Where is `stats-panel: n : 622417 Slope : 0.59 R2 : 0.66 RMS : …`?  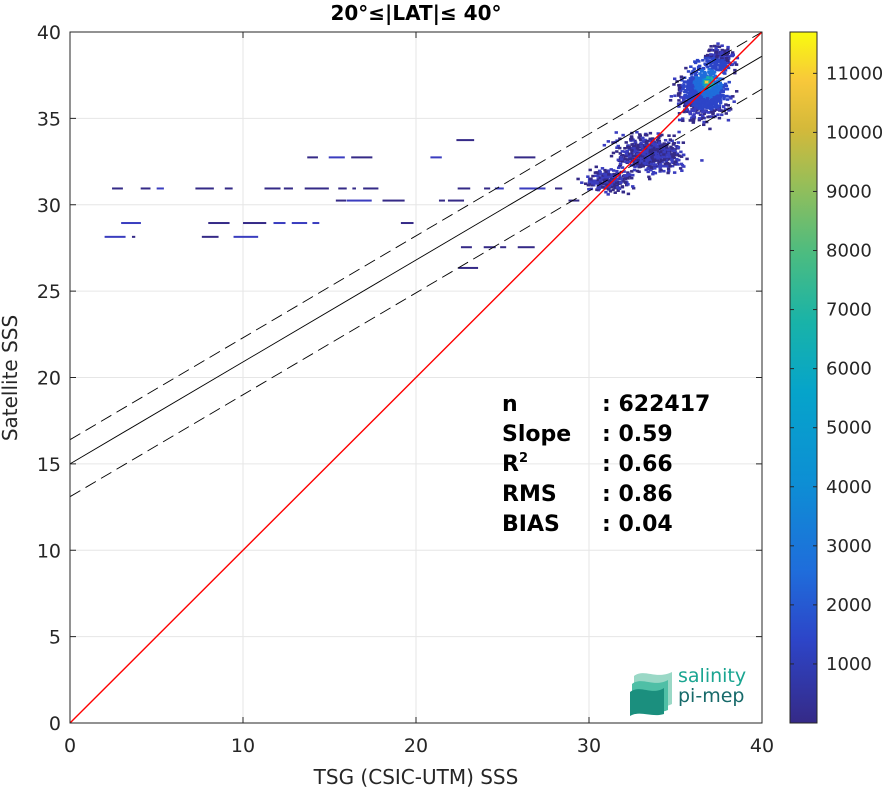 stats-panel: n : 622417 Slope : 0.59 R2 : 0.66 RMS : … is located at coordinates (606, 465).